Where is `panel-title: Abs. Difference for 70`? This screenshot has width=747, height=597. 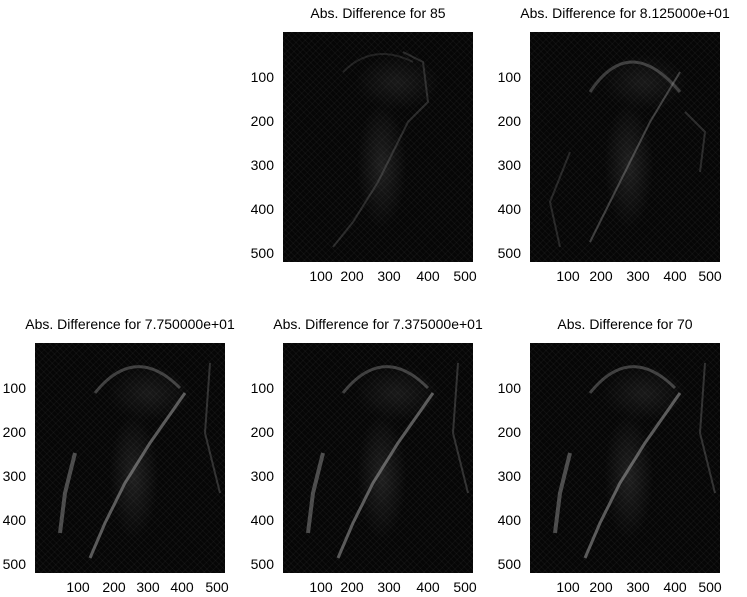 panel-title: Abs. Difference for 70 is located at coordinates (625, 324).